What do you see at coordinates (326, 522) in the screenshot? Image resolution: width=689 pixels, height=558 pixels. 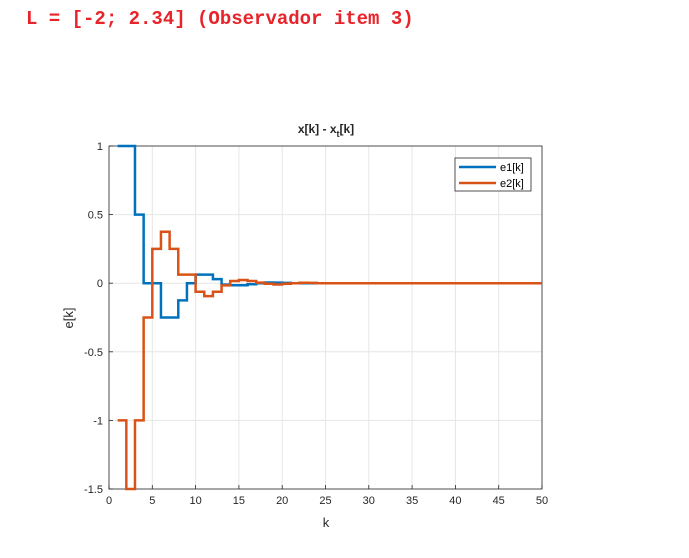 I see `x-axis-label: k` at bounding box center [326, 522].